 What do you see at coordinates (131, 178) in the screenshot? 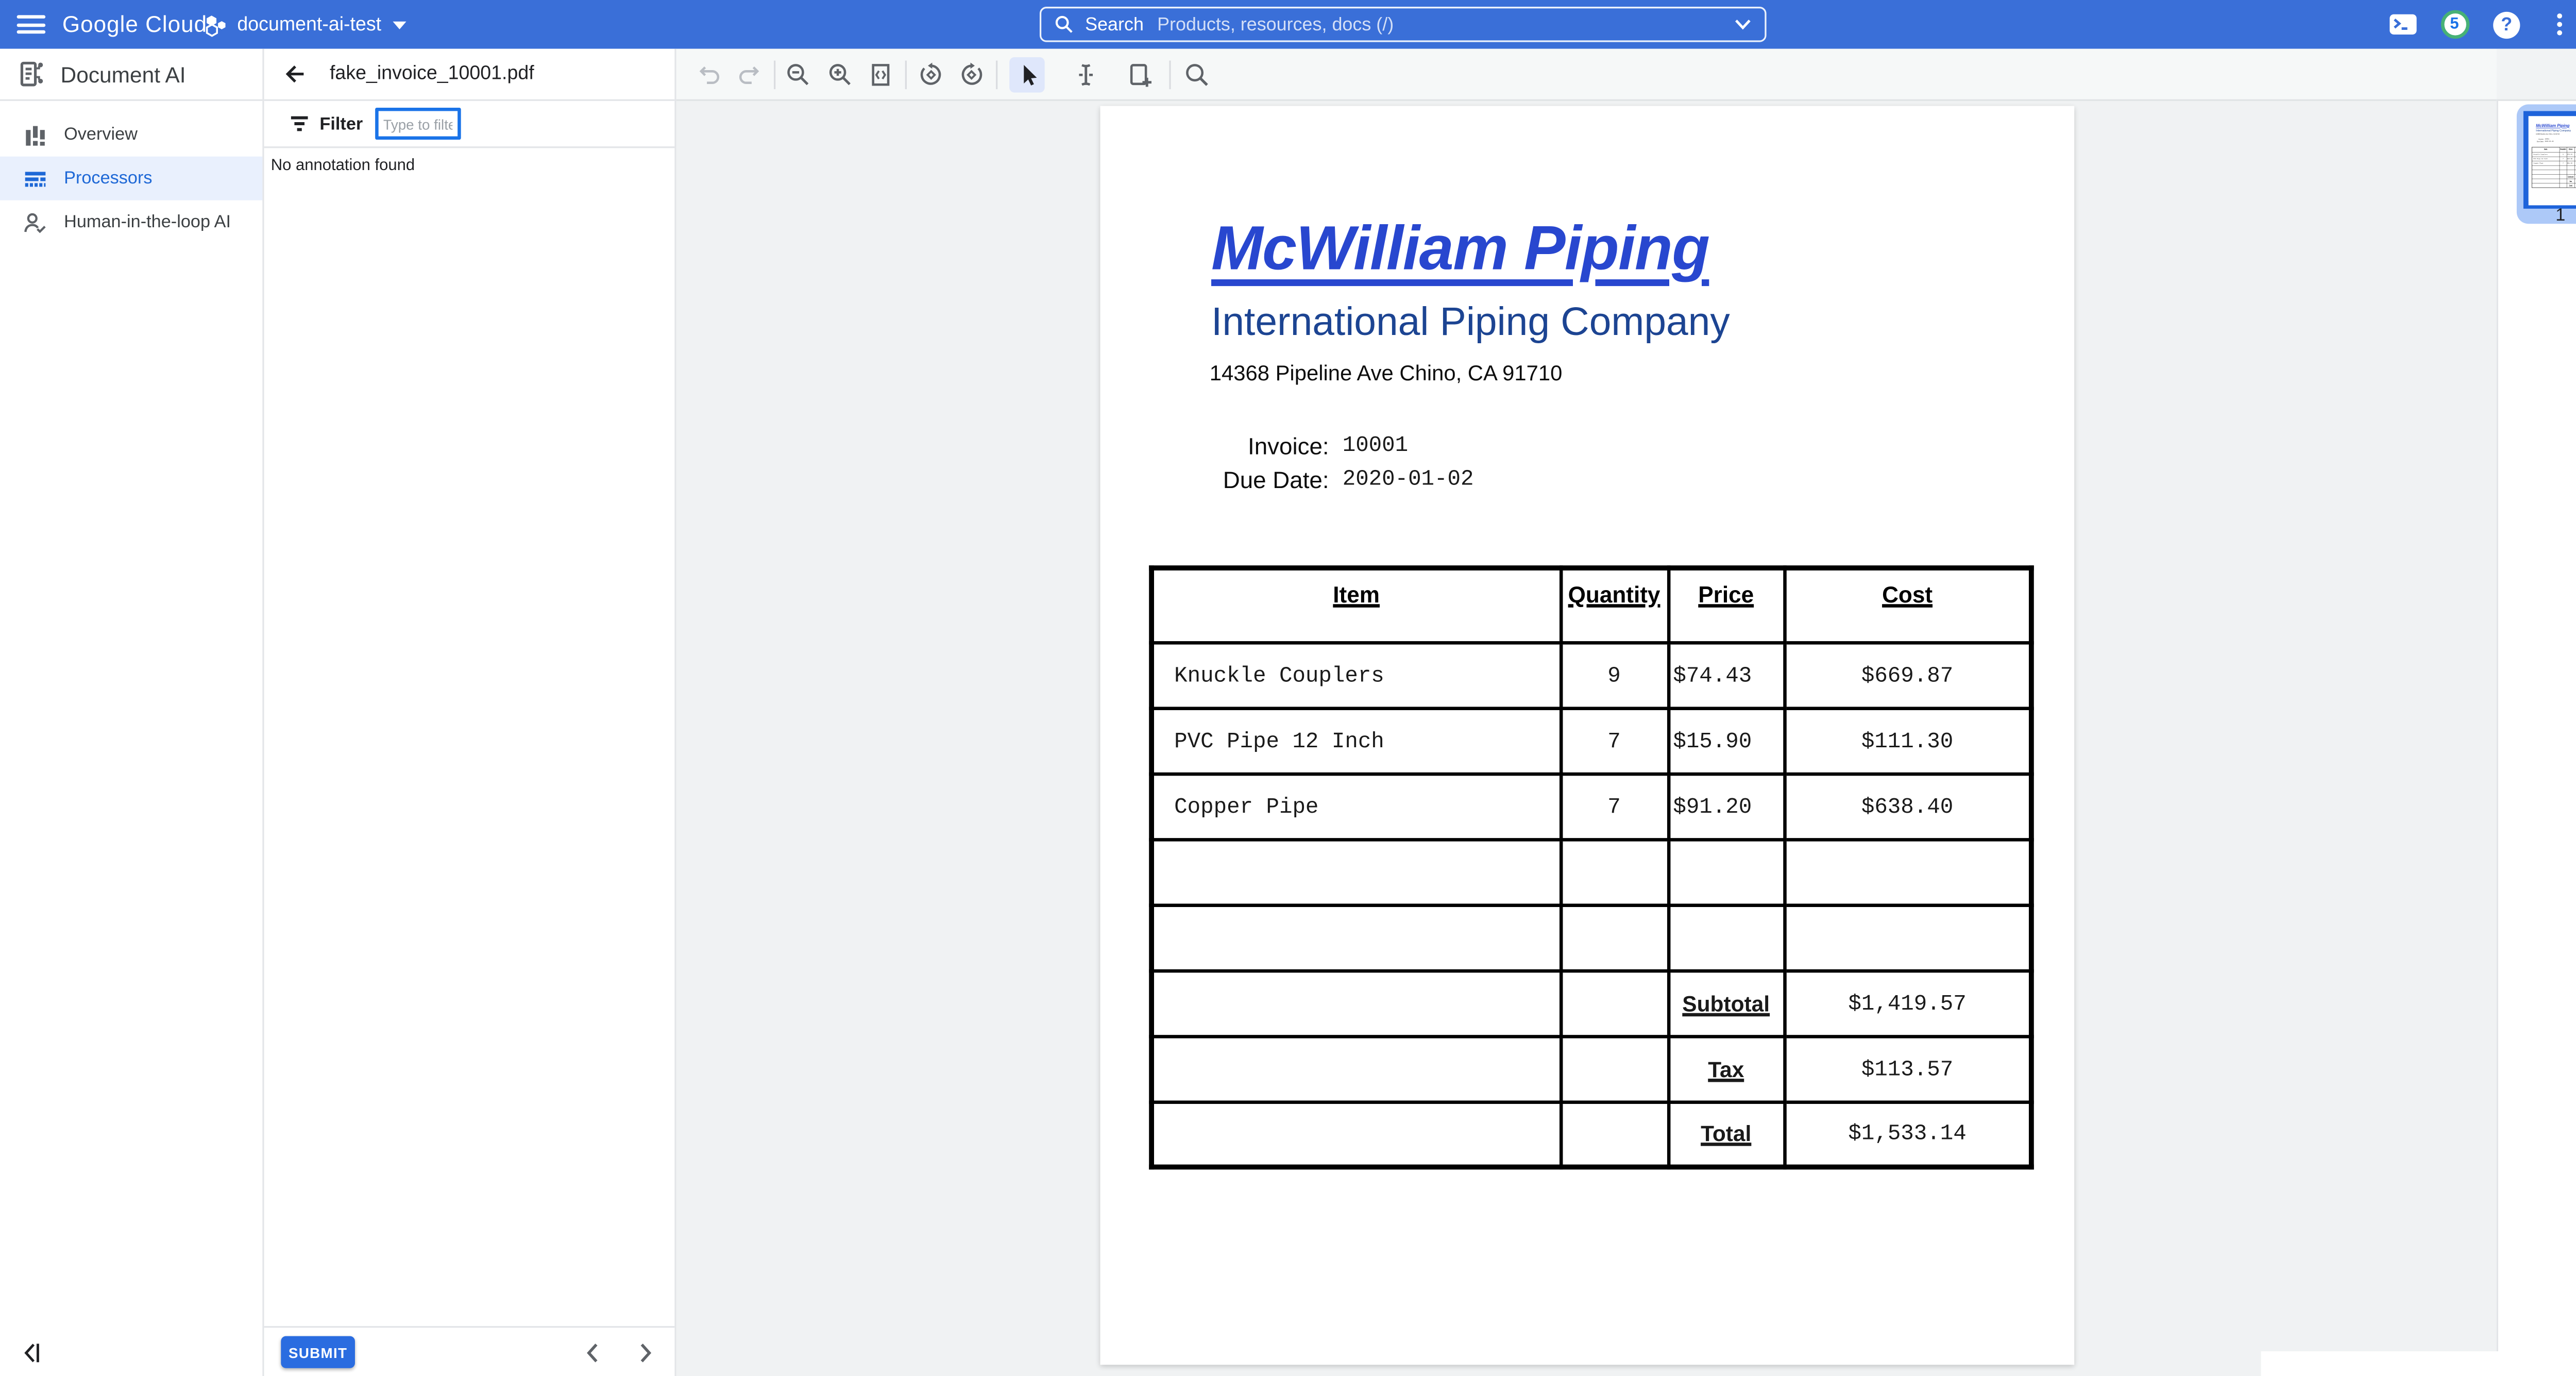
I see `sidebar-item-processors: Processors` at bounding box center [131, 178].